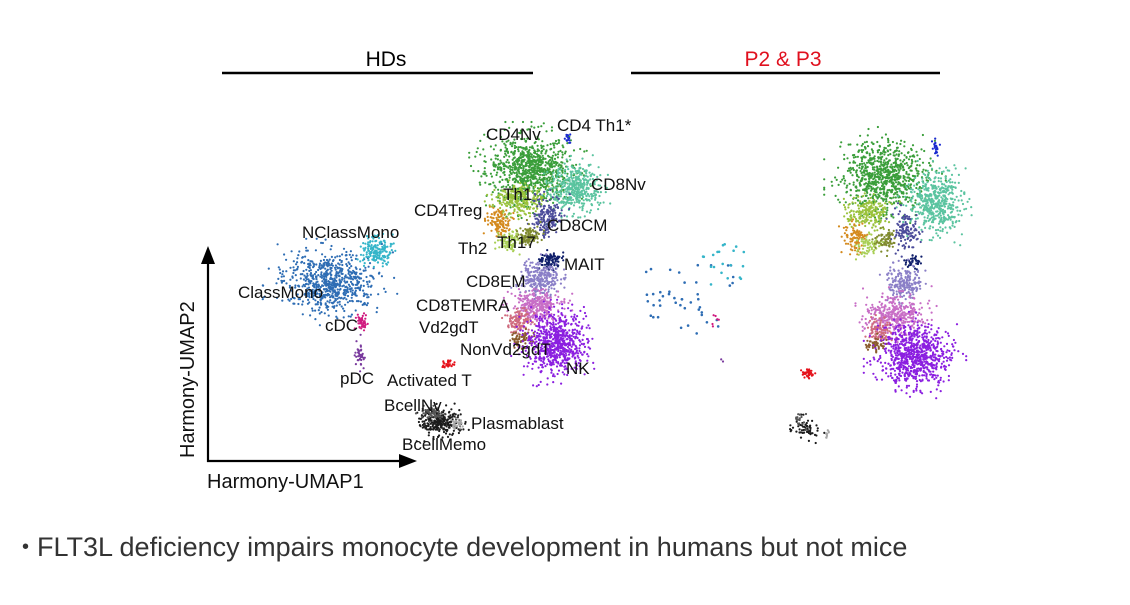 Image resolution: width=1130 pixels, height=605 pixels. I want to click on patient-cluster-classmono, so click(689, 299).